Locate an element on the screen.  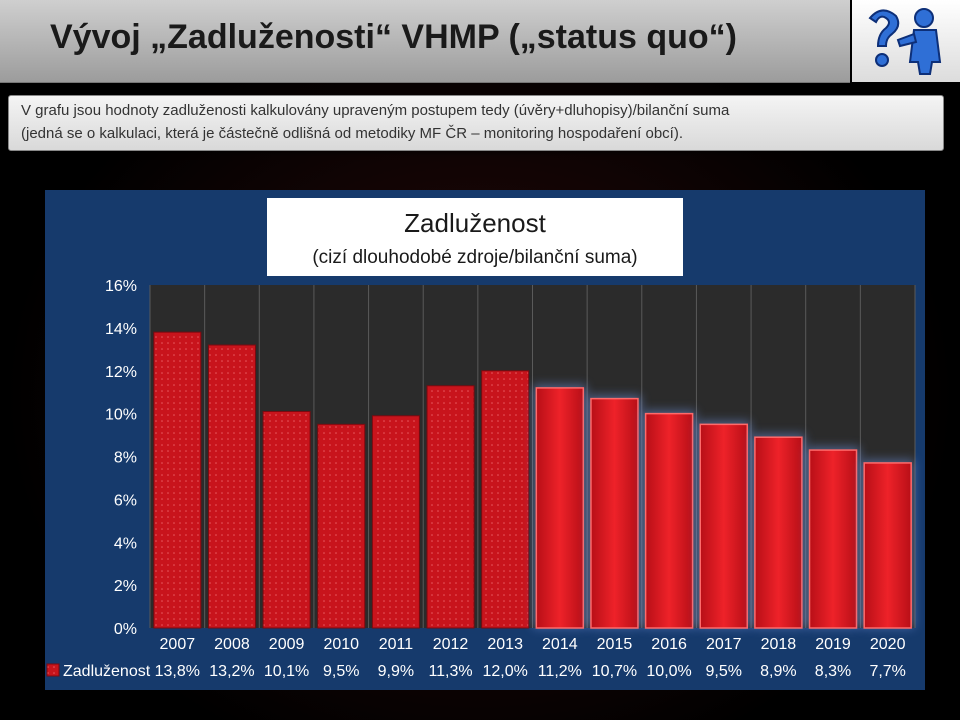
bar-2013 is located at coordinates (505, 499).